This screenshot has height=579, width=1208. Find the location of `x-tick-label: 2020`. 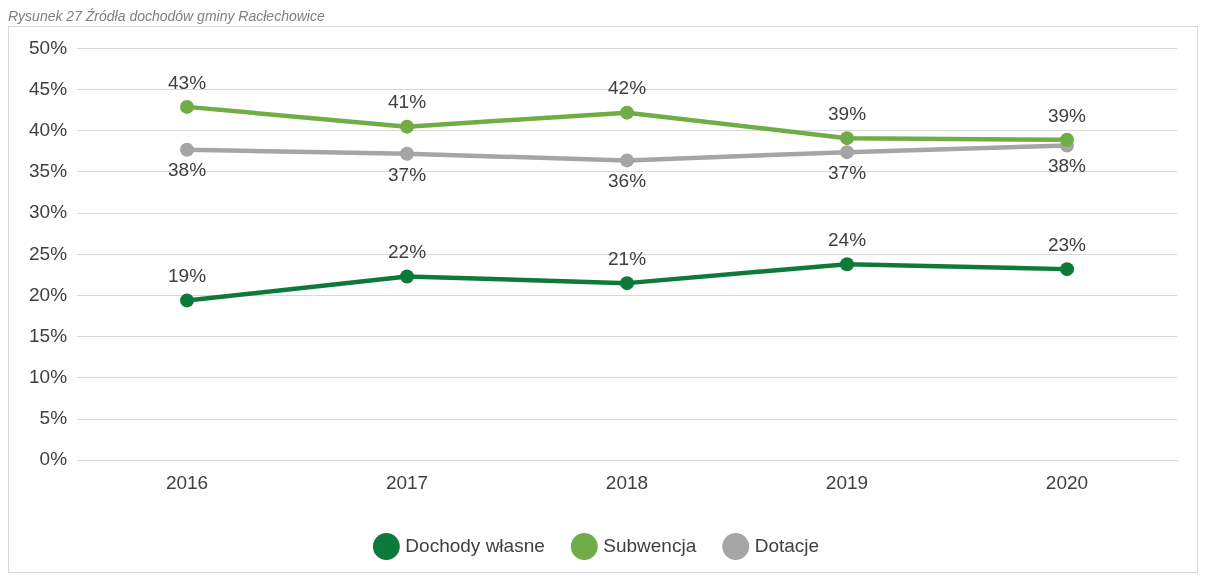

x-tick-label: 2020 is located at coordinates (1067, 482).